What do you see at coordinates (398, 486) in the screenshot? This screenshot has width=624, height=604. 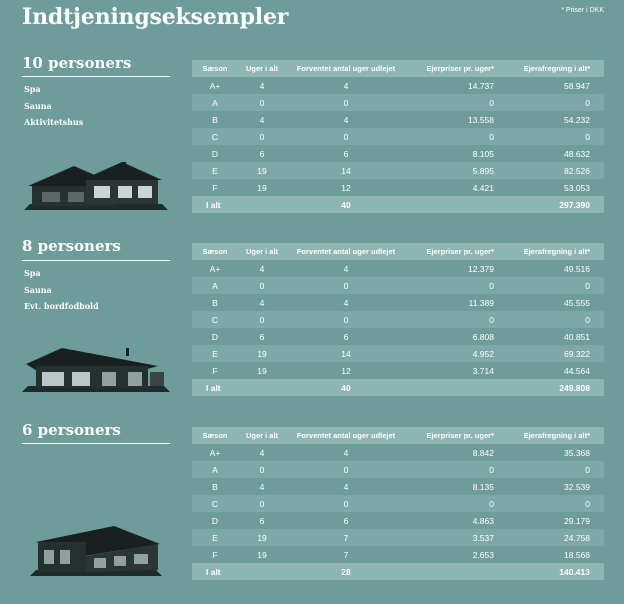 I see `table-row: B 4 4 8.135 32.539` at bounding box center [398, 486].